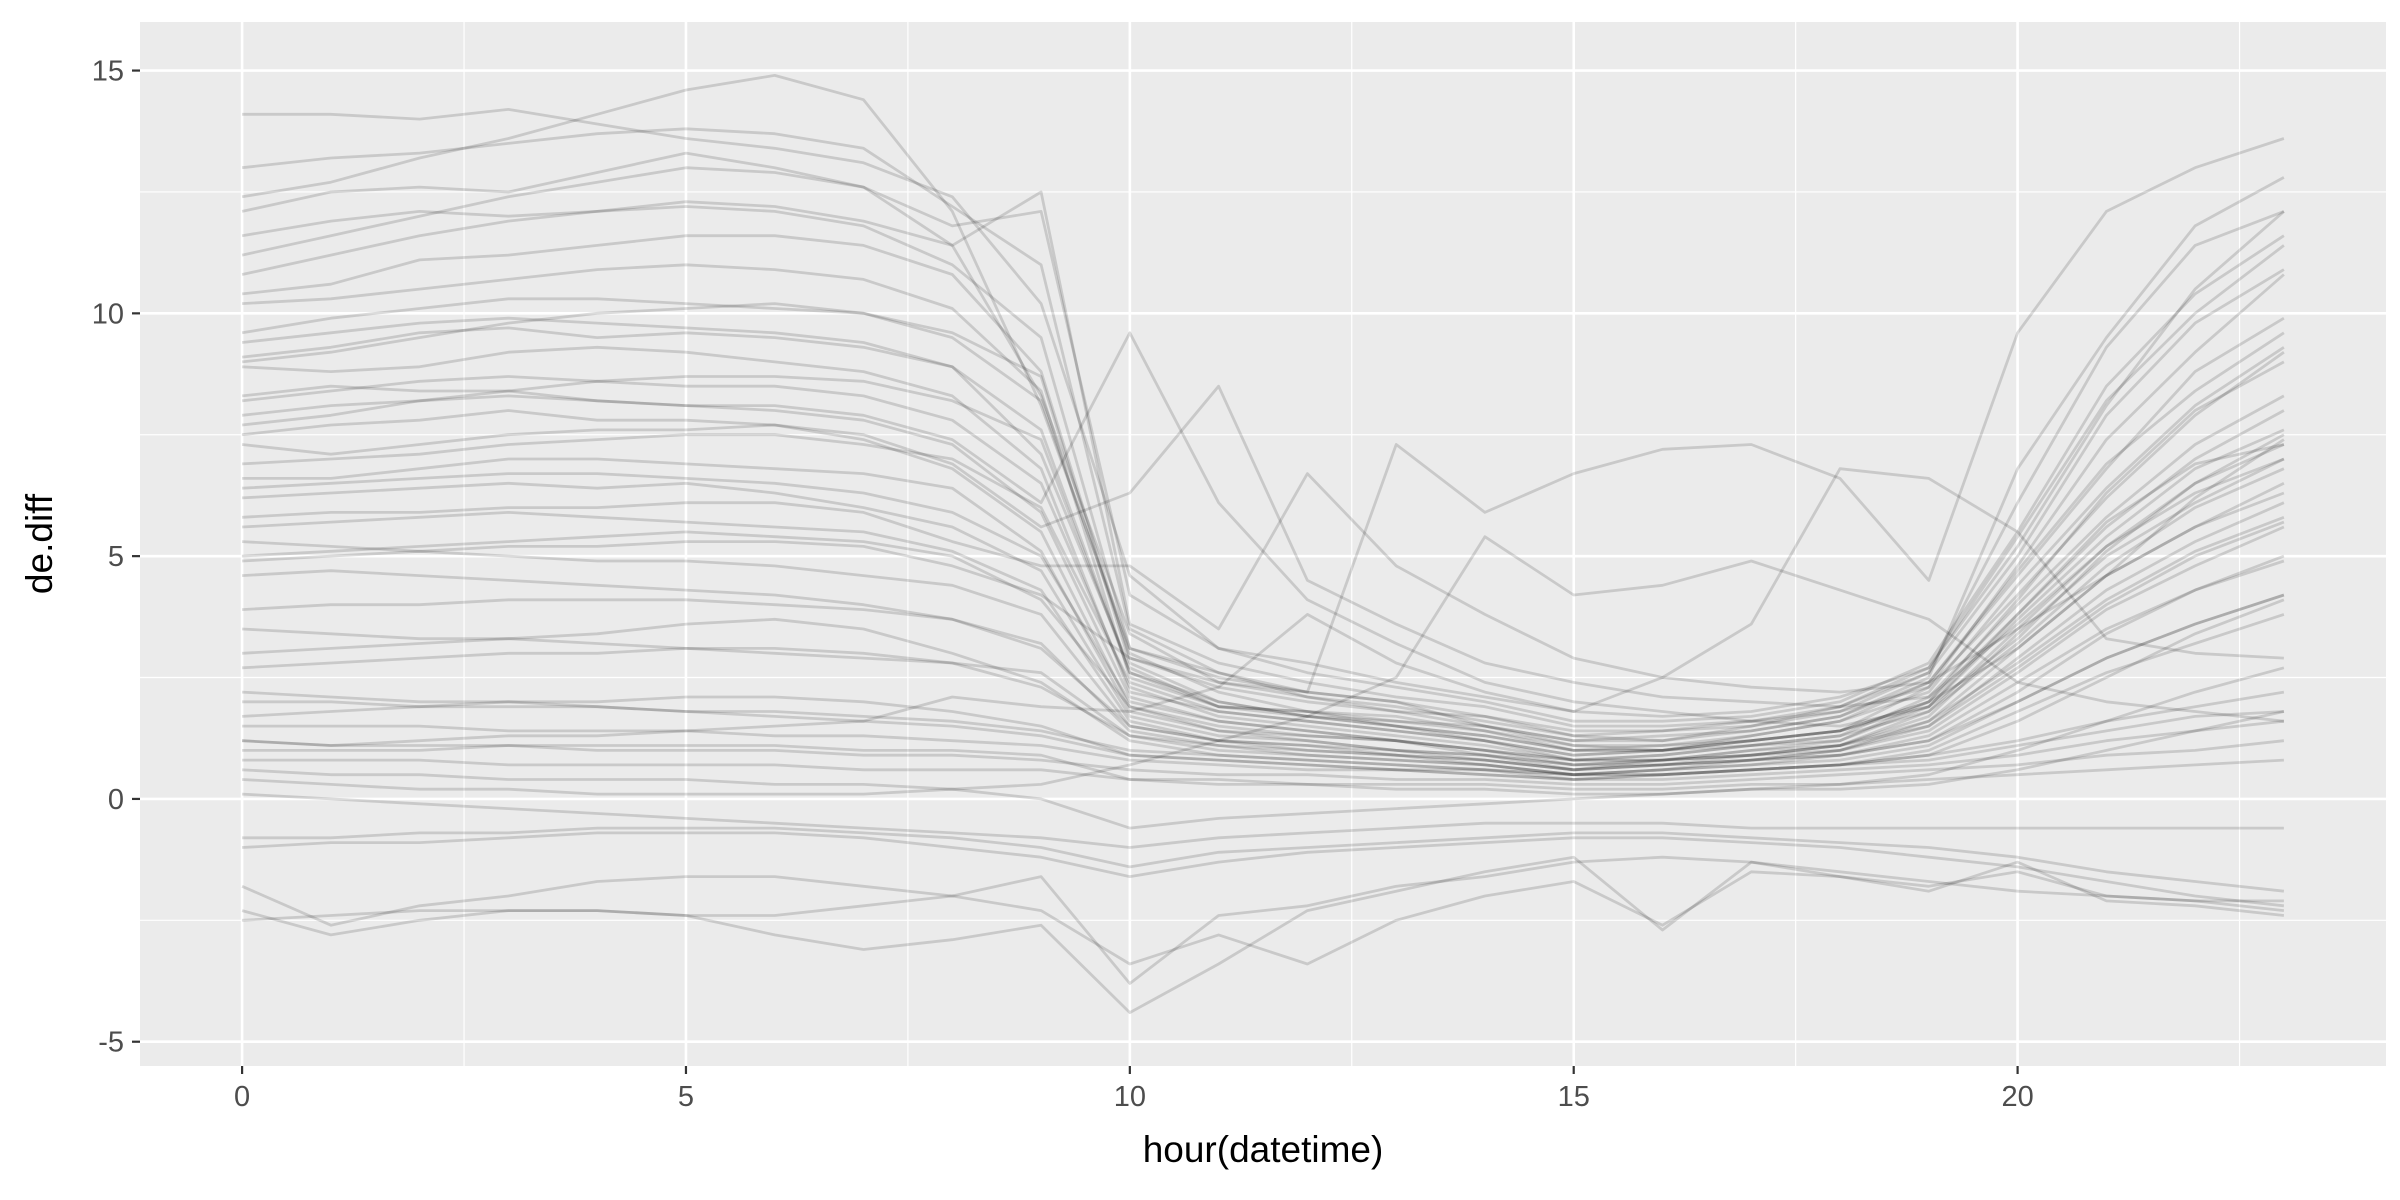  What do you see at coordinates (108, 314) in the screenshot?
I see `y-tick-label: 10` at bounding box center [108, 314].